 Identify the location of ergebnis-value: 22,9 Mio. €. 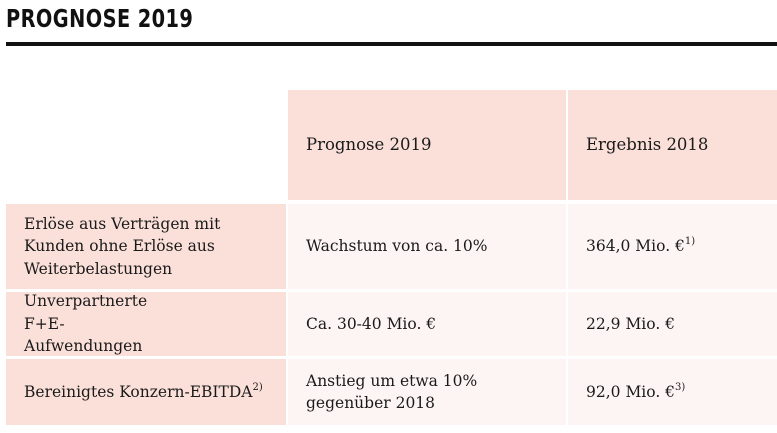
(631, 323).